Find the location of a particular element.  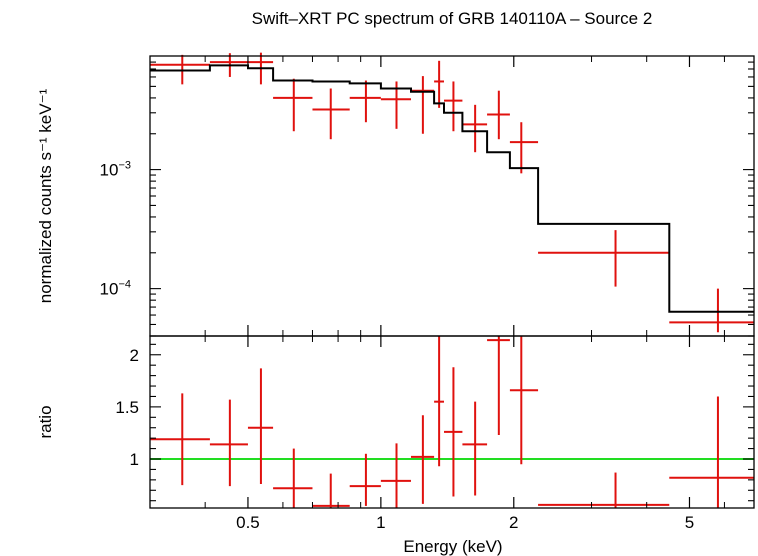

ratio-y-tick-label: 1.5 is located at coordinates (127, 407).